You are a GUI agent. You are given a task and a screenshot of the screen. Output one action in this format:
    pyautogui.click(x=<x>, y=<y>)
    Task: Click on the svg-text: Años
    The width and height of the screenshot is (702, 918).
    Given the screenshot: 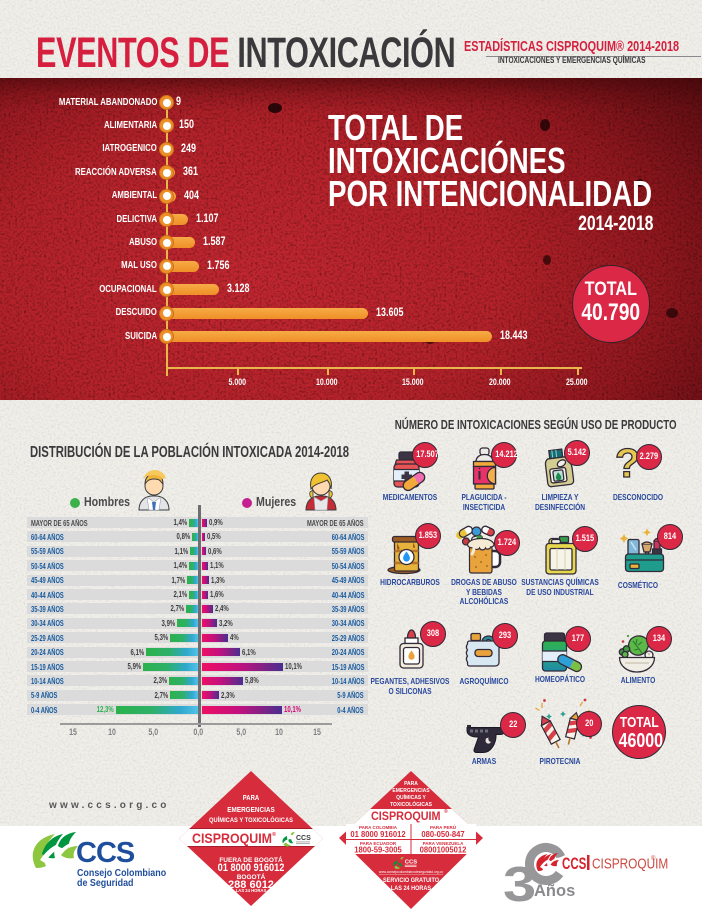 What is the action you would take?
    pyautogui.click(x=554, y=891)
    